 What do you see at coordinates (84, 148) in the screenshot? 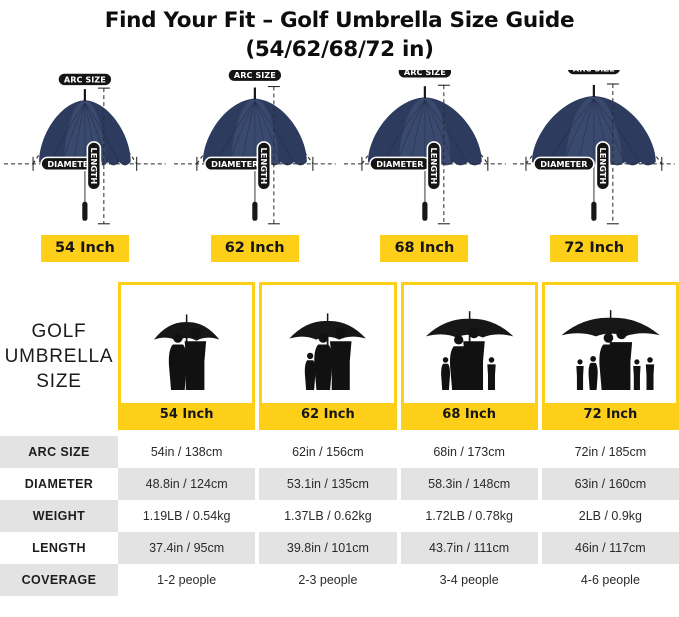
I see `umbrella-measurement-diagram-0: ARC SIZE DIAMETER LENGTH` at bounding box center [84, 148].